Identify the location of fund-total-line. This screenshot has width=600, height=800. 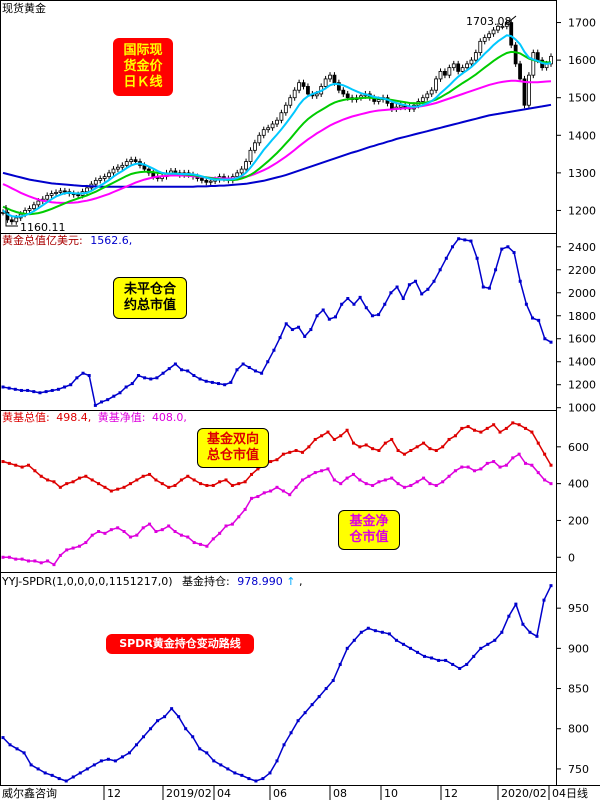
(277, 457).